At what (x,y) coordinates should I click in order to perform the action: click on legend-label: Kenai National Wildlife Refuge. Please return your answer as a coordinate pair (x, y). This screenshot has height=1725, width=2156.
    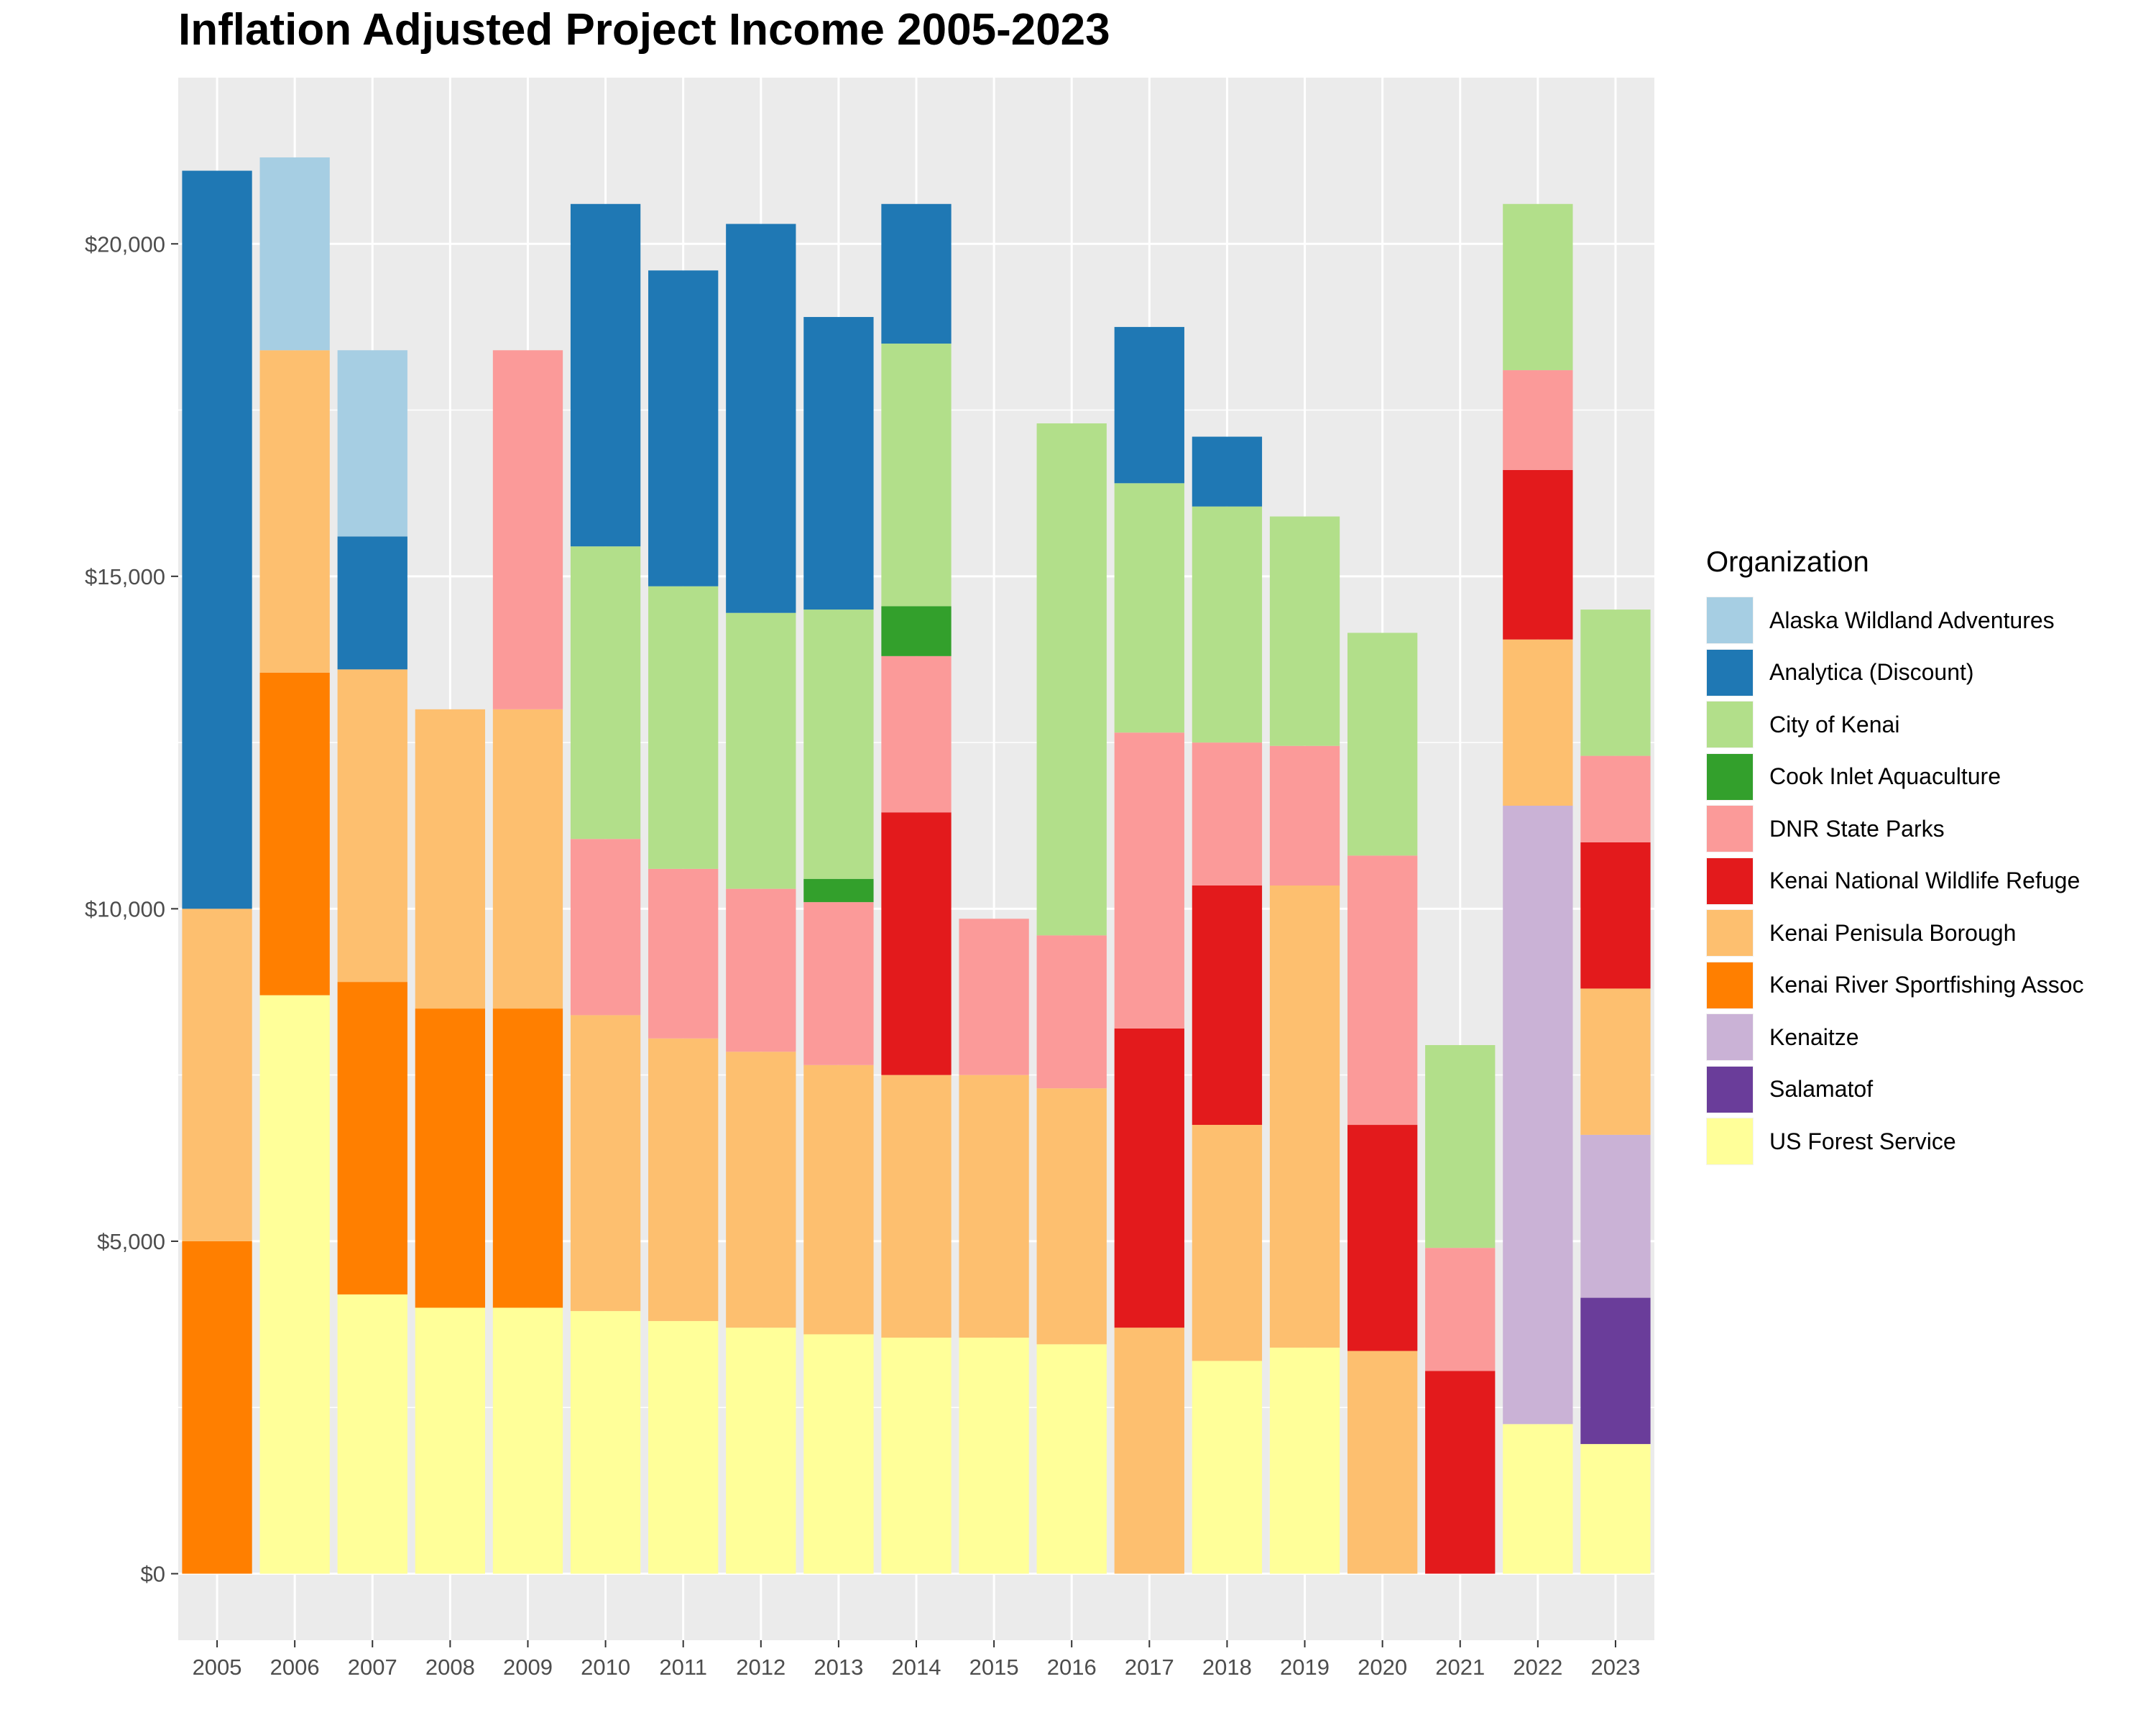
    Looking at the image, I should click on (1925, 881).